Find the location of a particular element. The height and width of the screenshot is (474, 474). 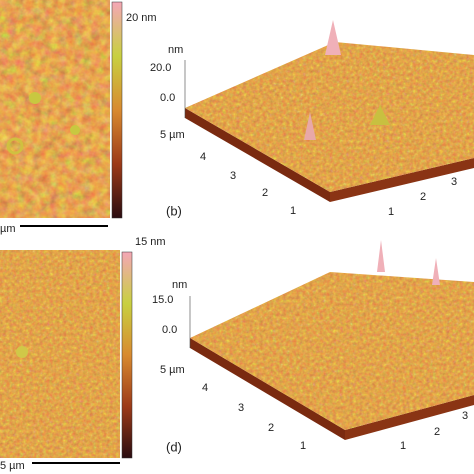

z-tick-label: 15.0 is located at coordinates (162, 300).